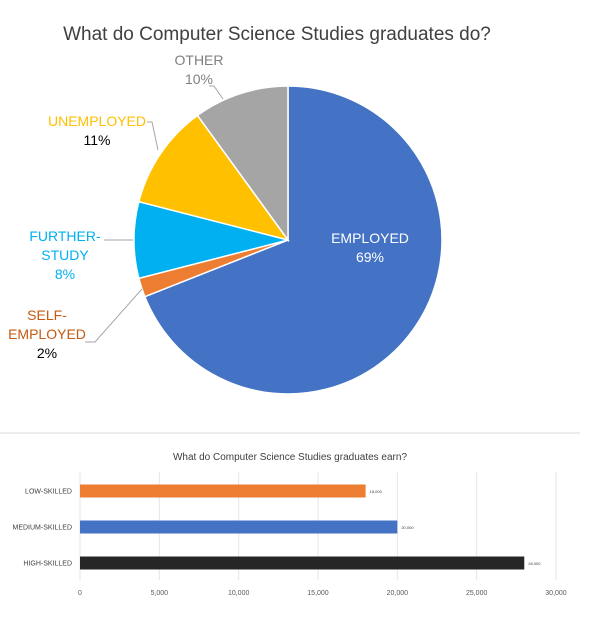 The height and width of the screenshot is (623, 597). Describe the element at coordinates (242, 164) in the screenshot. I see `pie-slice-other` at that location.